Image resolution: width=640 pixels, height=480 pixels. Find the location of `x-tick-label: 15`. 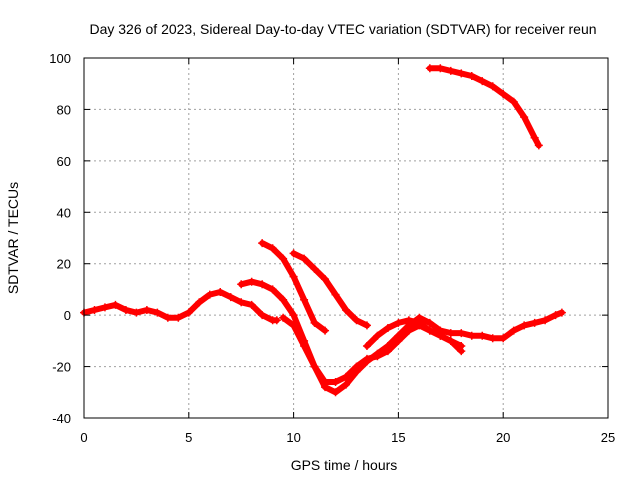

x-tick-label: 15 is located at coordinates (398, 437).